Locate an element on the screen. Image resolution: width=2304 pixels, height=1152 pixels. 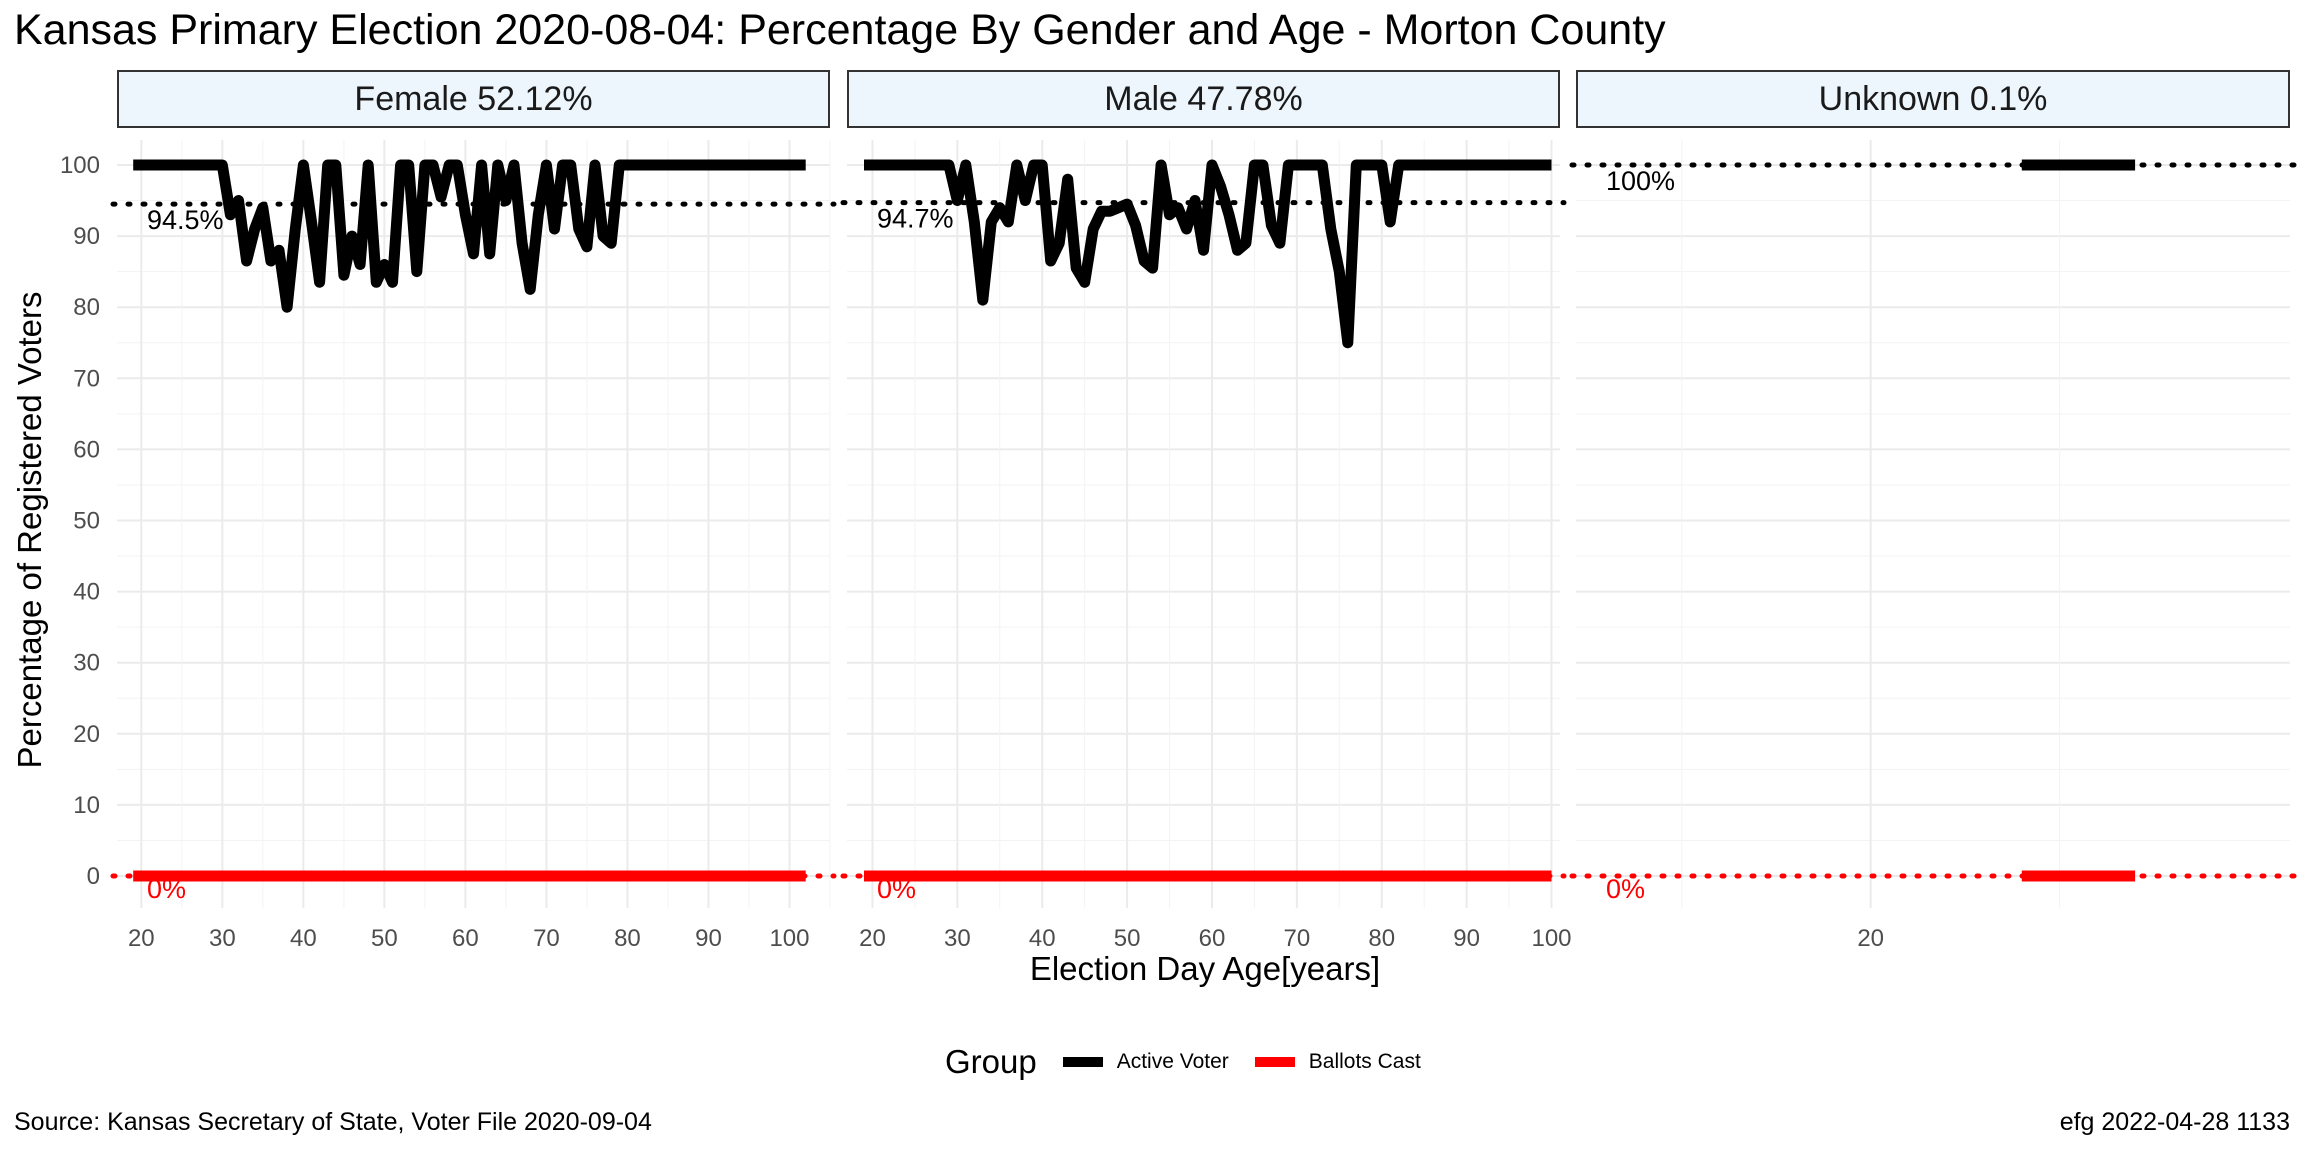
y-tick-label: 20 is located at coordinates (86, 734).